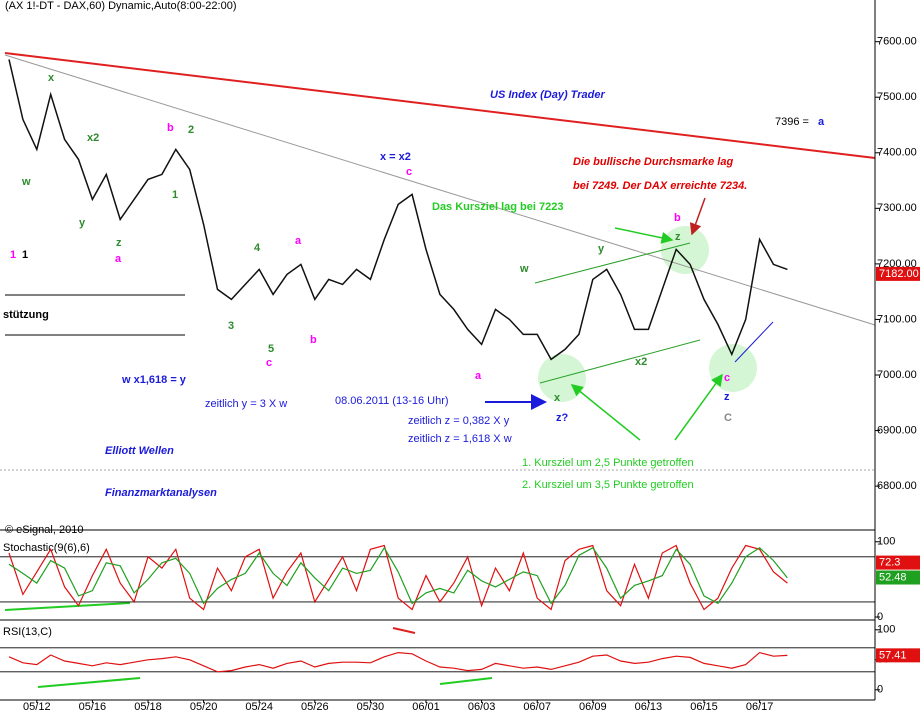 This screenshot has width=920, height=714. What do you see at coordinates (897, 486) in the screenshot?
I see `y-tick-label: 6800.00` at bounding box center [897, 486].